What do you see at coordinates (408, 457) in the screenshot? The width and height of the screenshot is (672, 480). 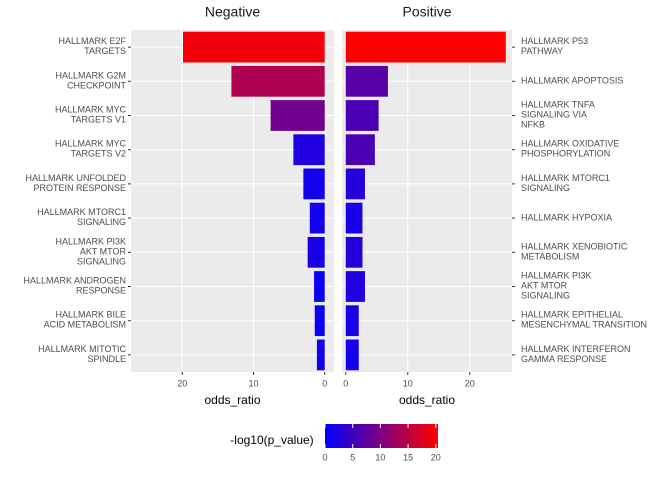 I see `colorbar-label: 15` at bounding box center [408, 457].